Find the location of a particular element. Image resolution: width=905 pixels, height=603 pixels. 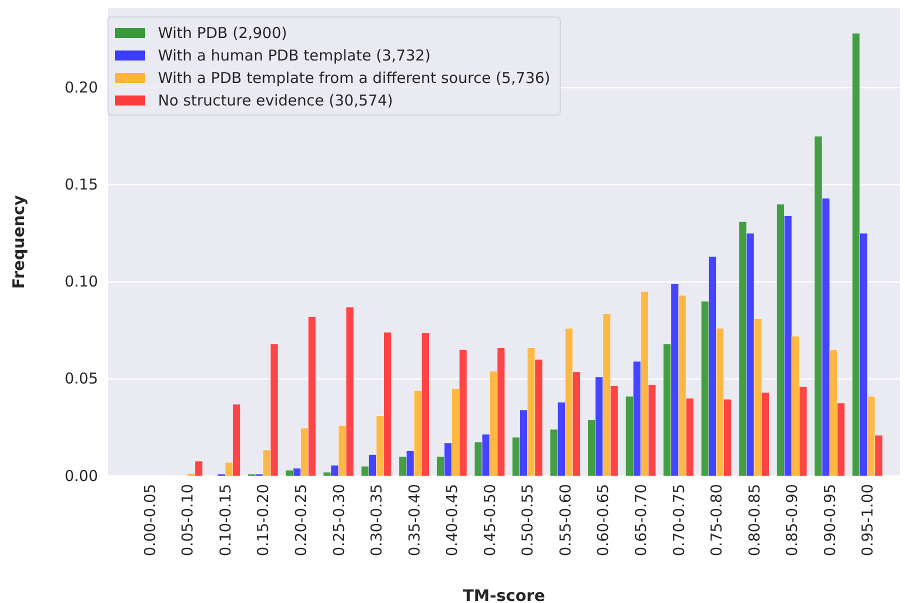

x-tick-label: 0.75-0.80 is located at coordinates (717, 520).